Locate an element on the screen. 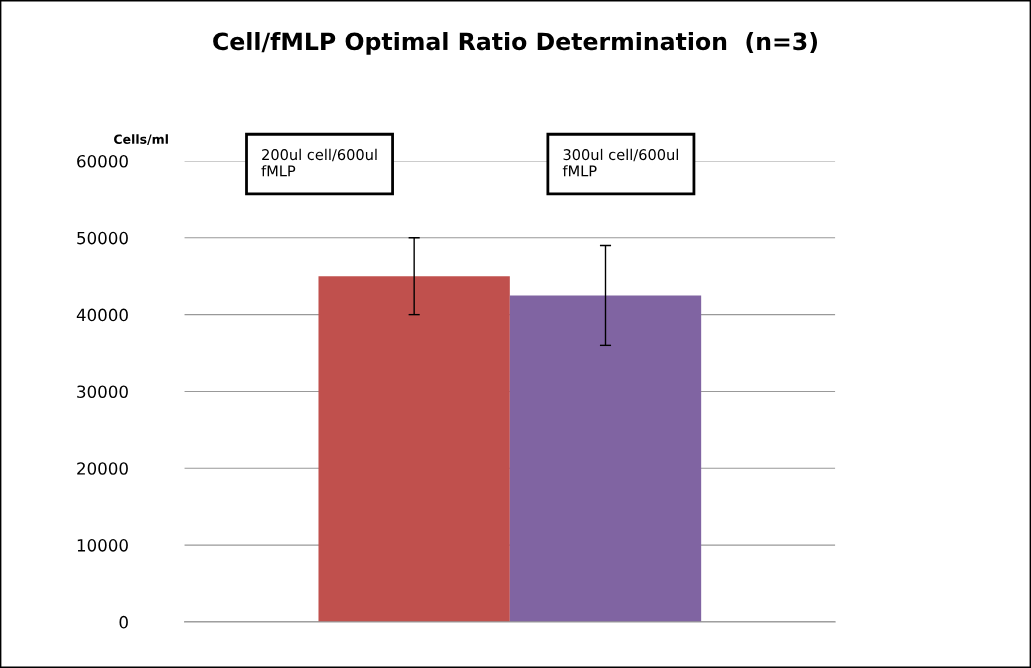 This screenshot has width=1031, height=668. y-tick-label: 60000 is located at coordinates (102, 161).